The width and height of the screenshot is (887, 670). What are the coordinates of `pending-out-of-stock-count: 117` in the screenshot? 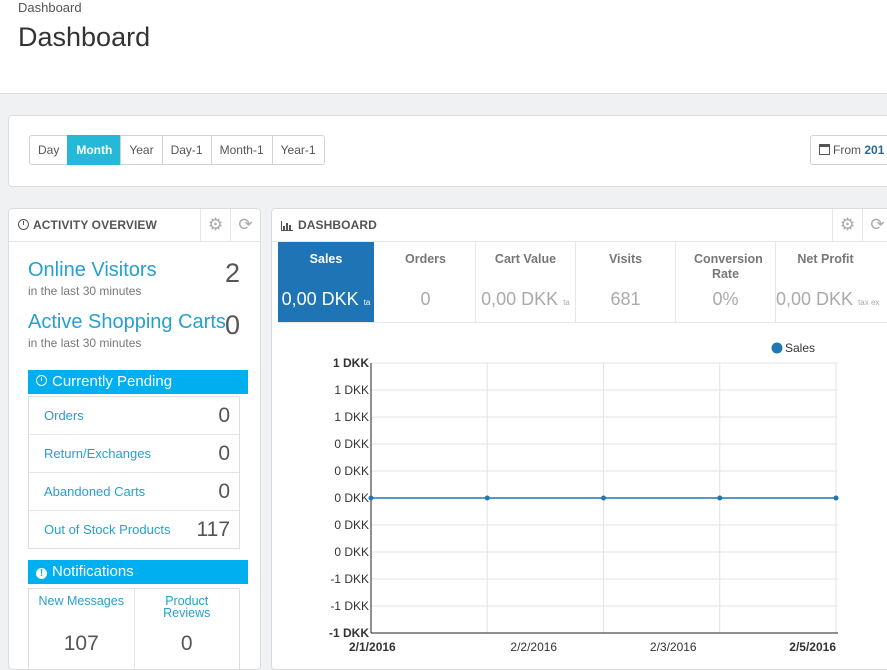 It's located at (213, 529).